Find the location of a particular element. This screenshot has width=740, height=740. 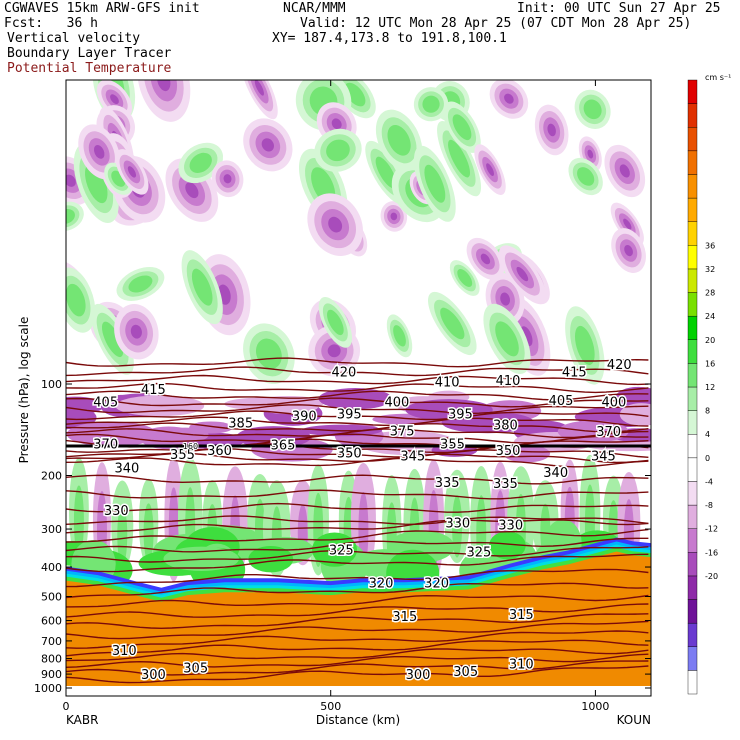

colorbar-tick-label: 20 is located at coordinates (710, 340).